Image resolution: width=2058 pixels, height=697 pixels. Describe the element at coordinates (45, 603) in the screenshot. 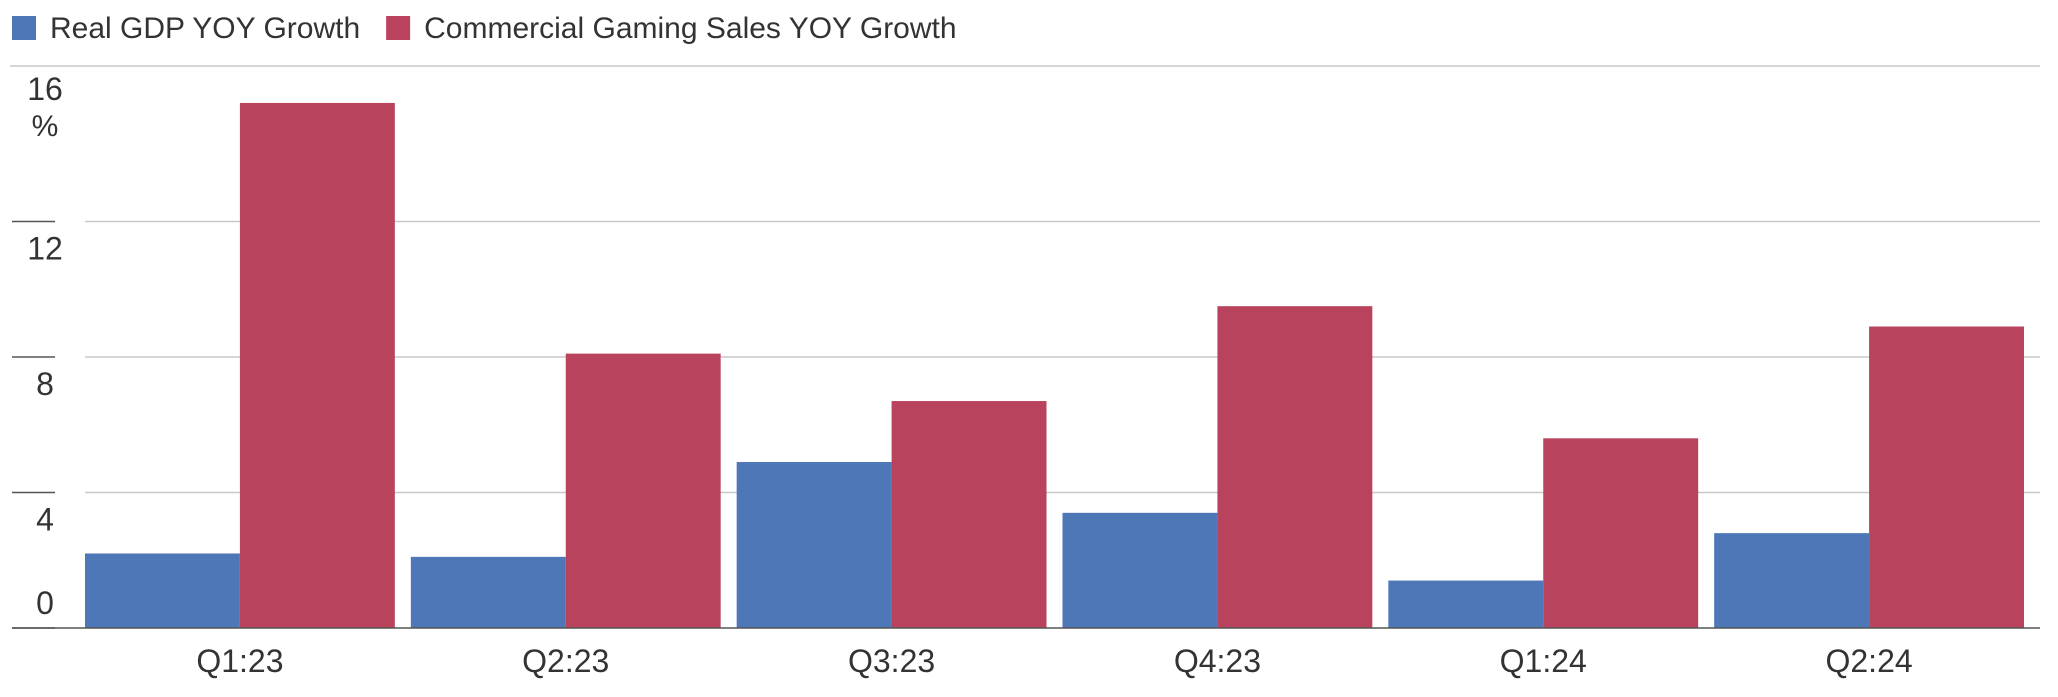

I see `y-tick-label-0: 0` at that location.